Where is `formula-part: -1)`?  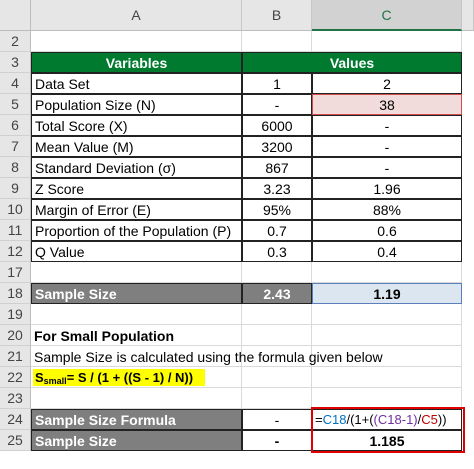
formula-part: -1) is located at coordinates (409, 419).